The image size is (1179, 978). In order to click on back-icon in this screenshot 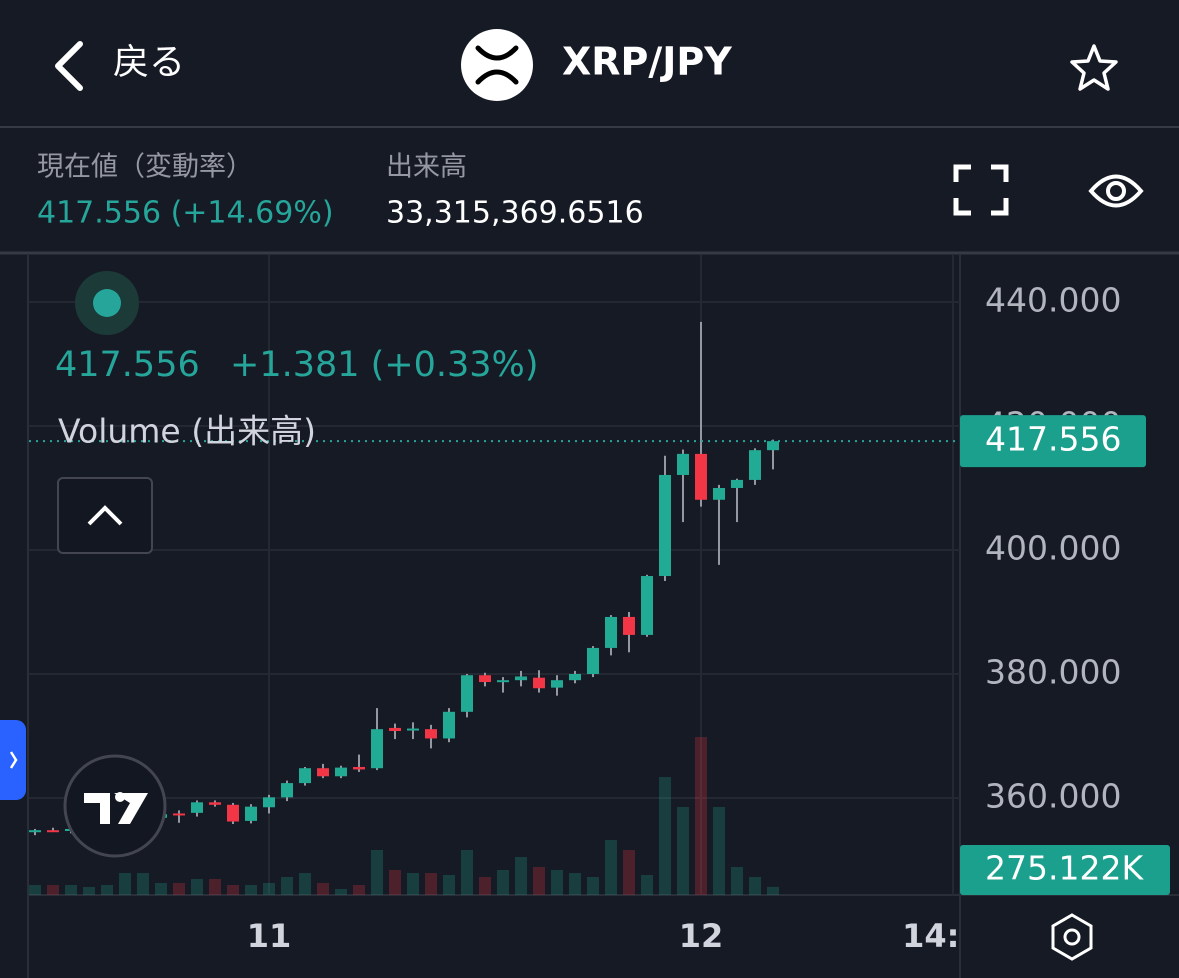, I will do `click(69, 66)`.